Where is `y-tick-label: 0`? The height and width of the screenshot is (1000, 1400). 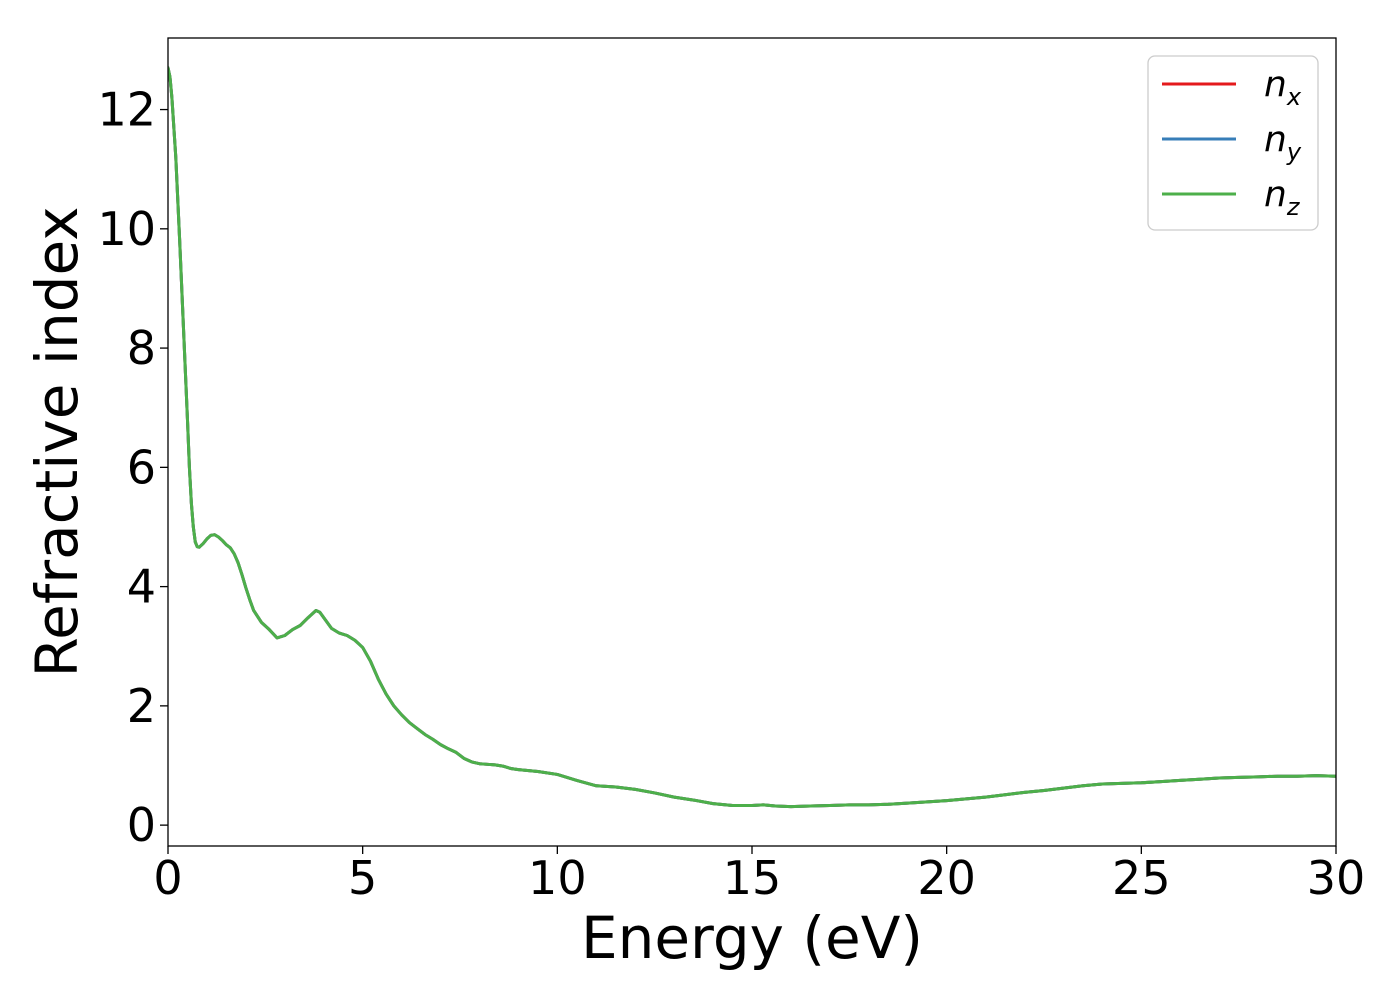 y-tick-label: 0 is located at coordinates (141, 825).